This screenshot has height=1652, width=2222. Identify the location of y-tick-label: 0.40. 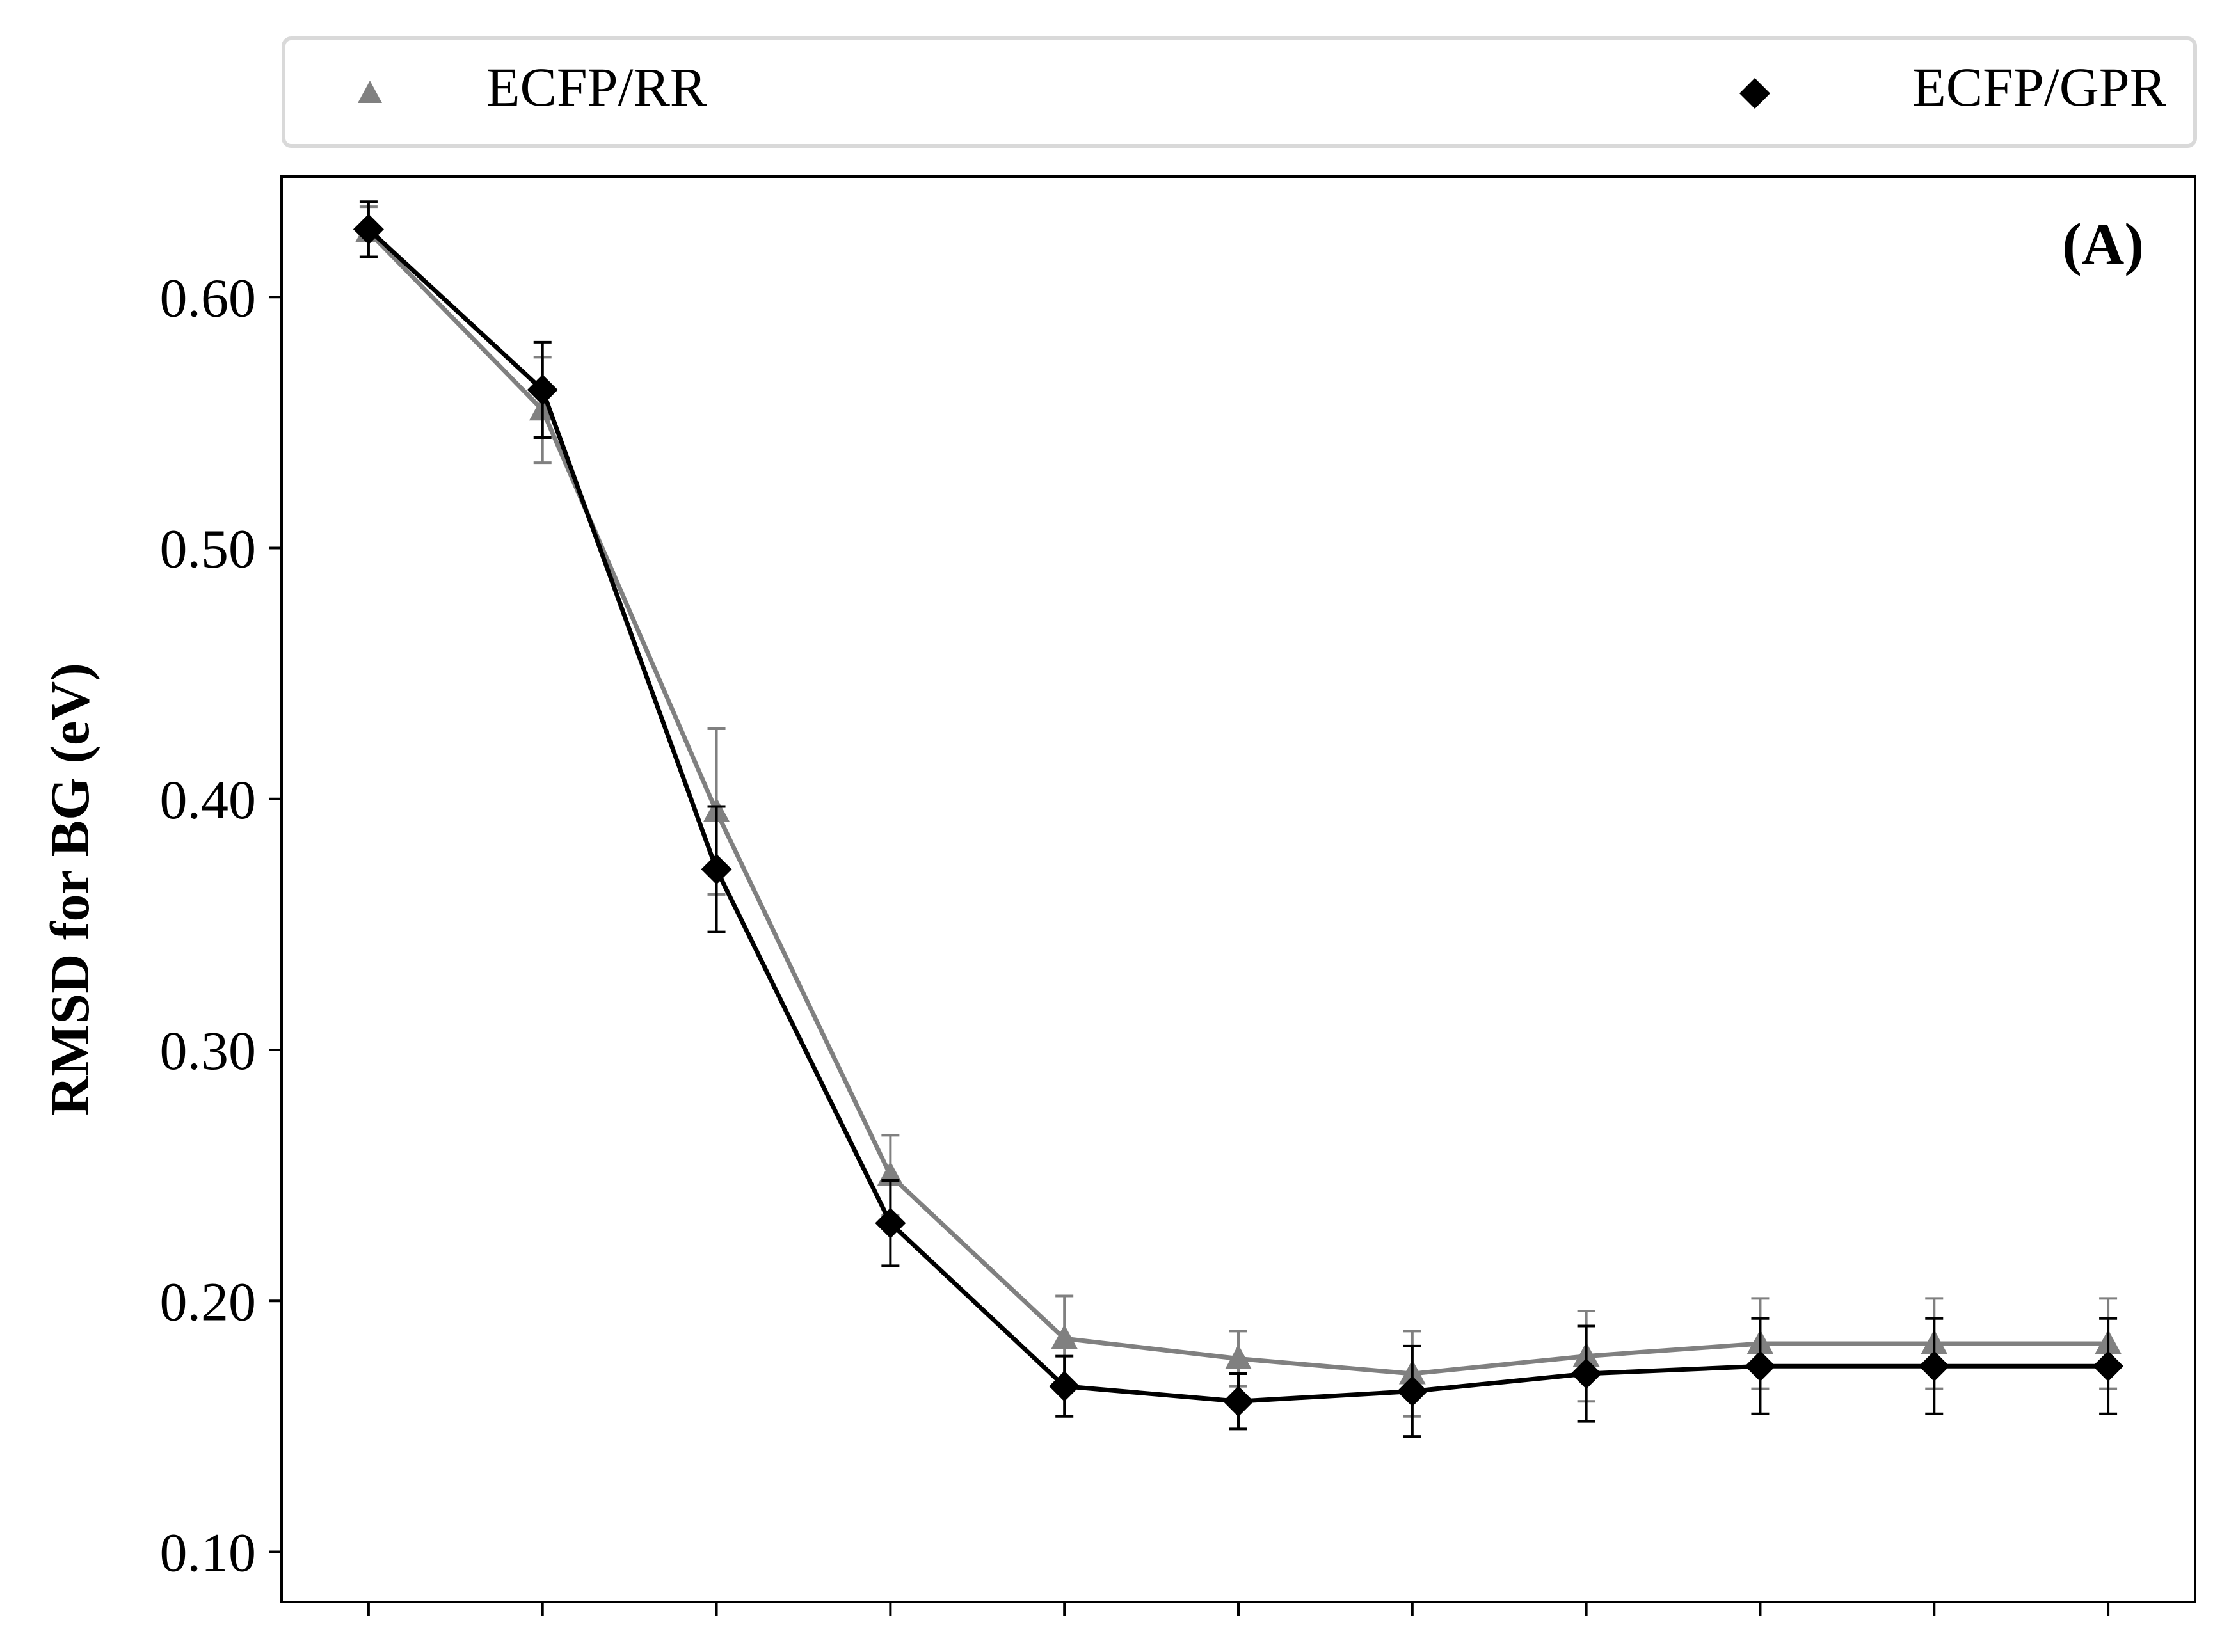
(208, 799).